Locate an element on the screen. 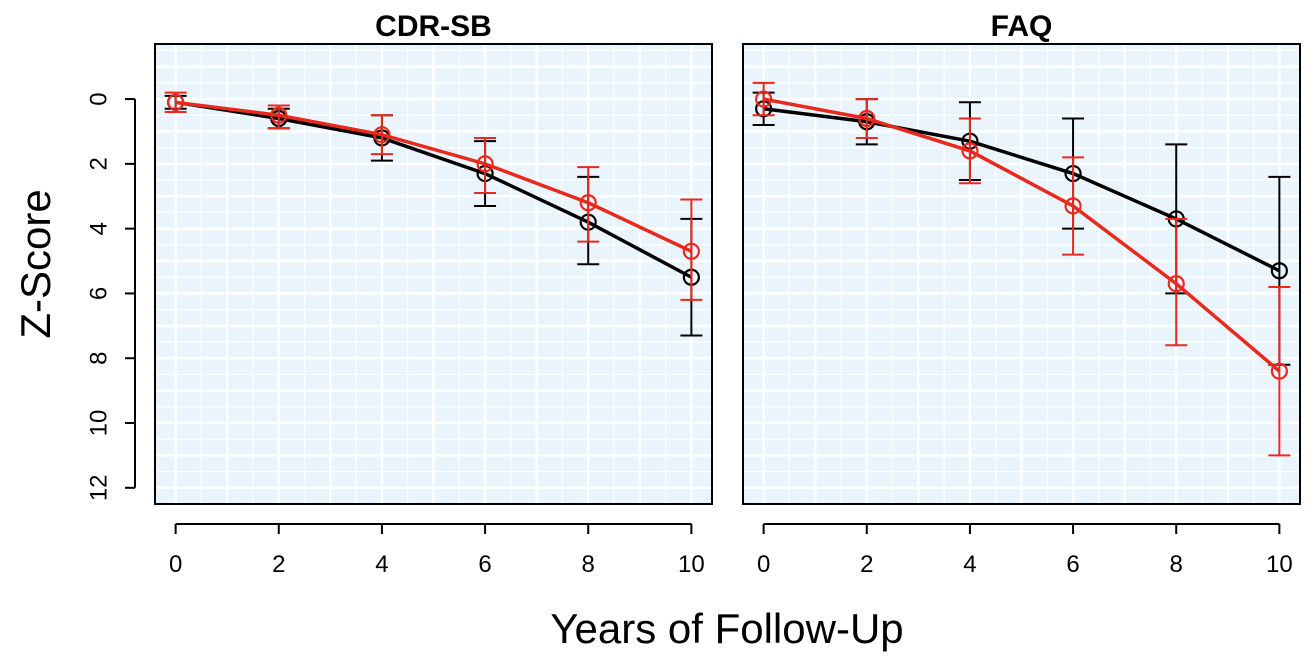 The image size is (1314, 656). y-axis: 0 2 4 6 8 10 12 is located at coordinates (111, 296).